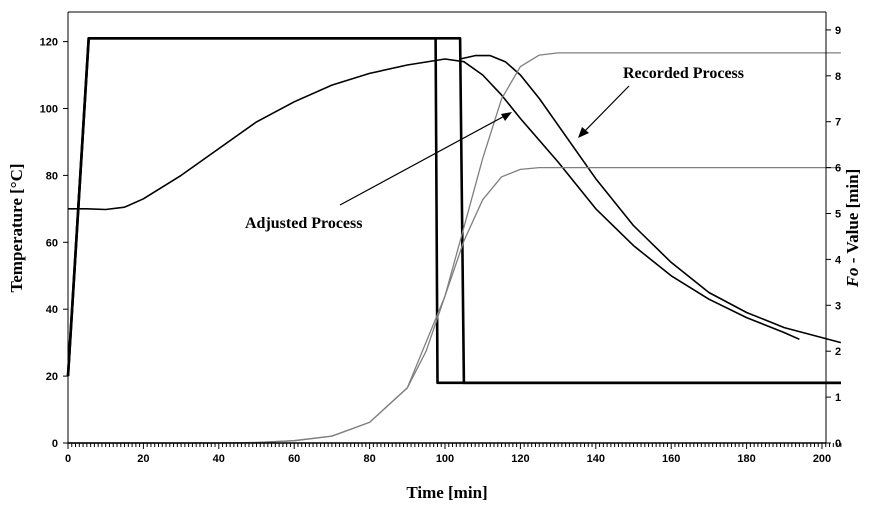 This screenshot has height=507, width=876. What do you see at coordinates (822, 459) in the screenshot?
I see `x-tick-label: 200` at bounding box center [822, 459].